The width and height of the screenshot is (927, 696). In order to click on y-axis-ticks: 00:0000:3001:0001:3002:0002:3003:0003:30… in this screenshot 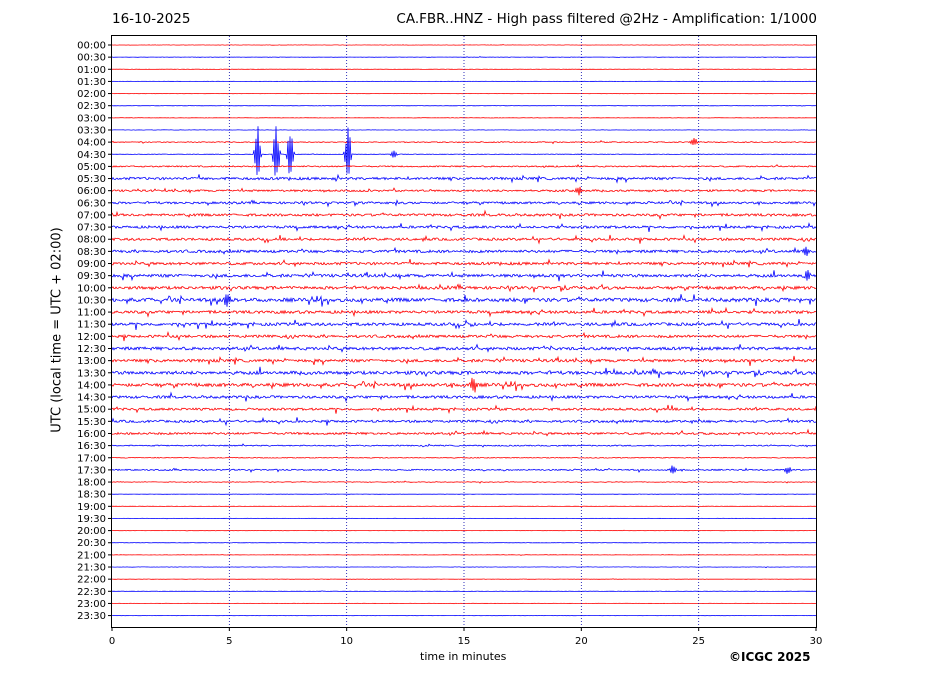, I will do `click(94, 331)`.